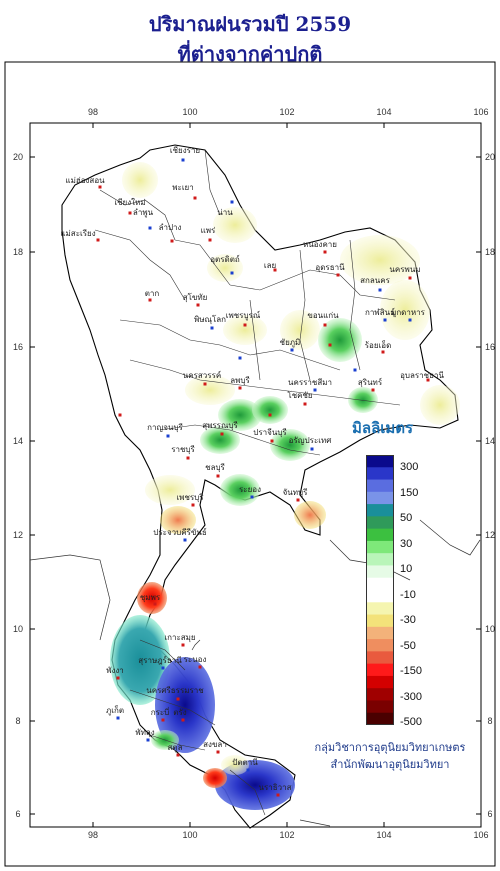 The height and width of the screenshot is (871, 500). I want to click on y-tick-label-right: 12, so click(490, 535).